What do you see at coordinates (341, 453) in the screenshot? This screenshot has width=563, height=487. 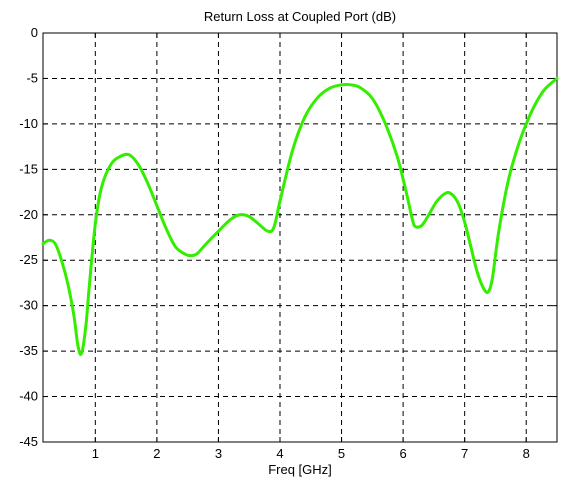 I see `x-tick-label: 5` at bounding box center [341, 453].